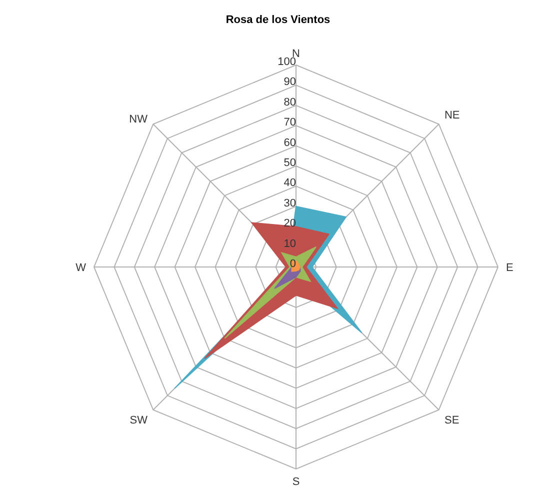 The image size is (556, 495). I want to click on spoke-label: W, so click(81, 268).